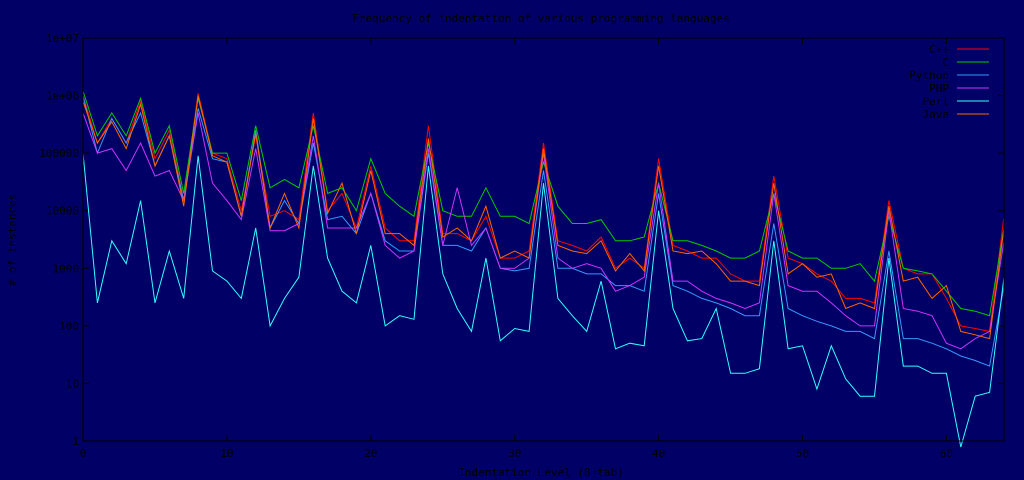  I want to click on x-tick-label: 10, so click(226, 453).